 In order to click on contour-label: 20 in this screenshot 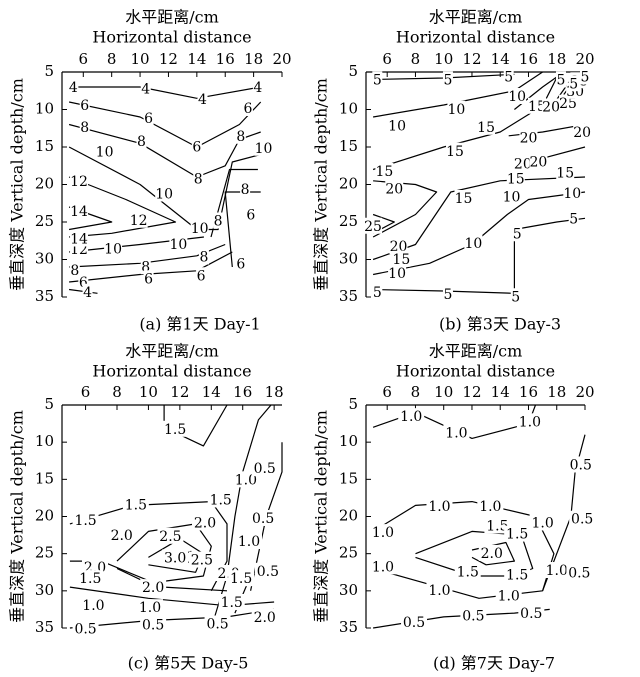, I will do `click(551, 108)`.